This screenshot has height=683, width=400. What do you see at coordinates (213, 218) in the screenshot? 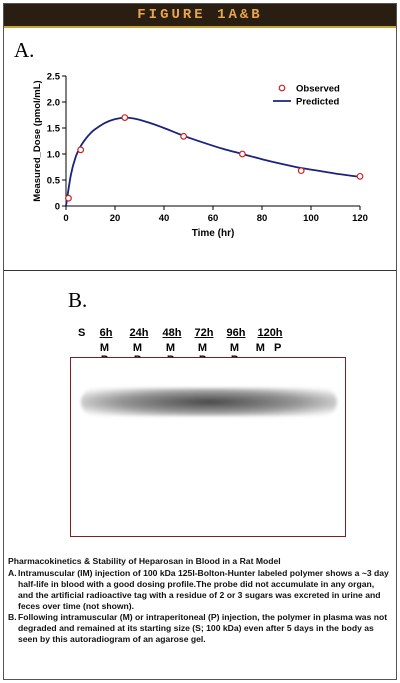
I see `x-tick-label: 60` at bounding box center [213, 218].